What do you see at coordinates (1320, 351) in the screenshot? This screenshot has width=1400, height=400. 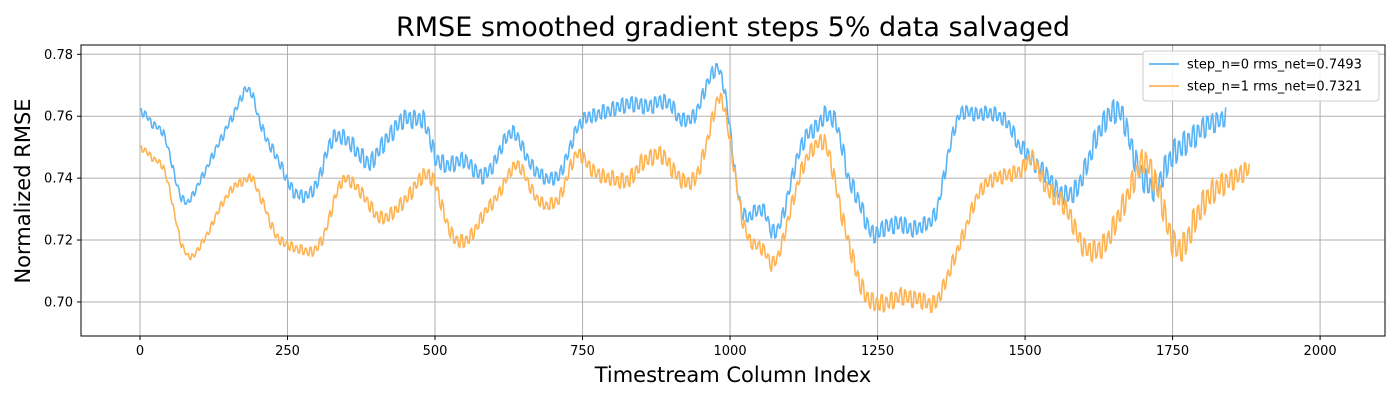 I see `x-tick-label: 2000` at bounding box center [1320, 351].